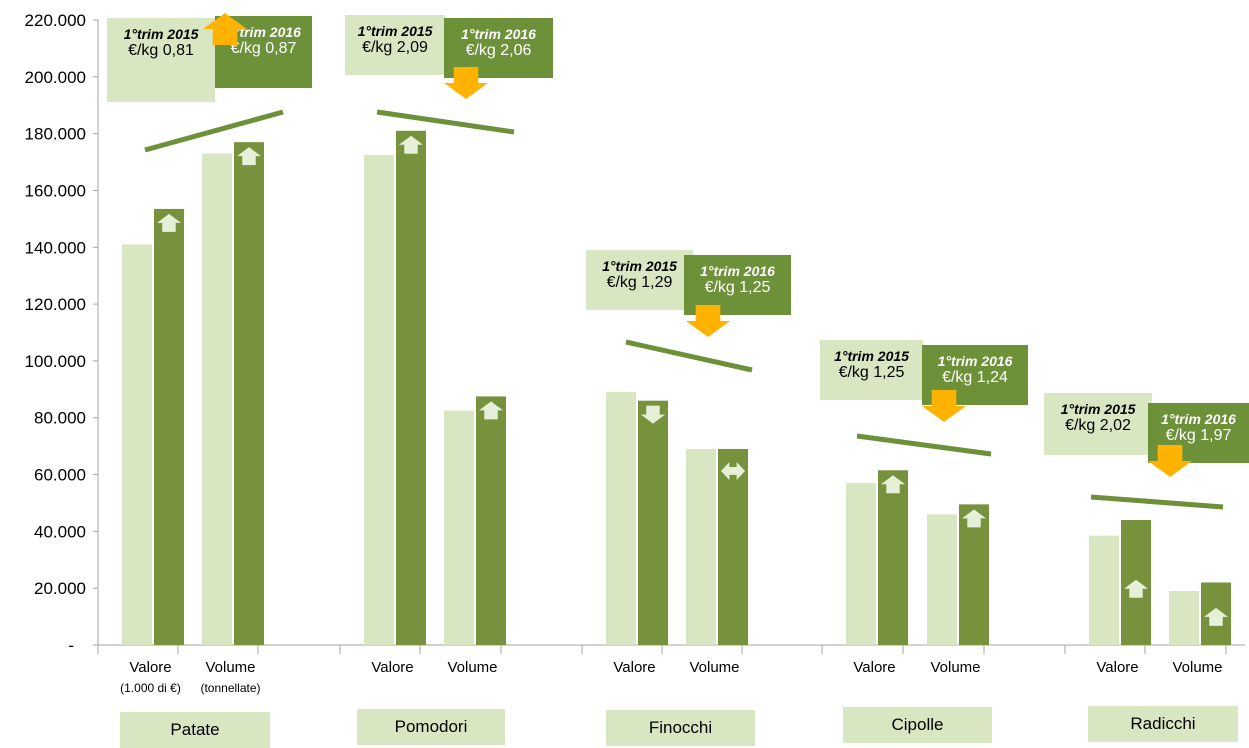 The height and width of the screenshot is (748, 1249). I want to click on y-tick-label: 80.000, so click(60, 418).